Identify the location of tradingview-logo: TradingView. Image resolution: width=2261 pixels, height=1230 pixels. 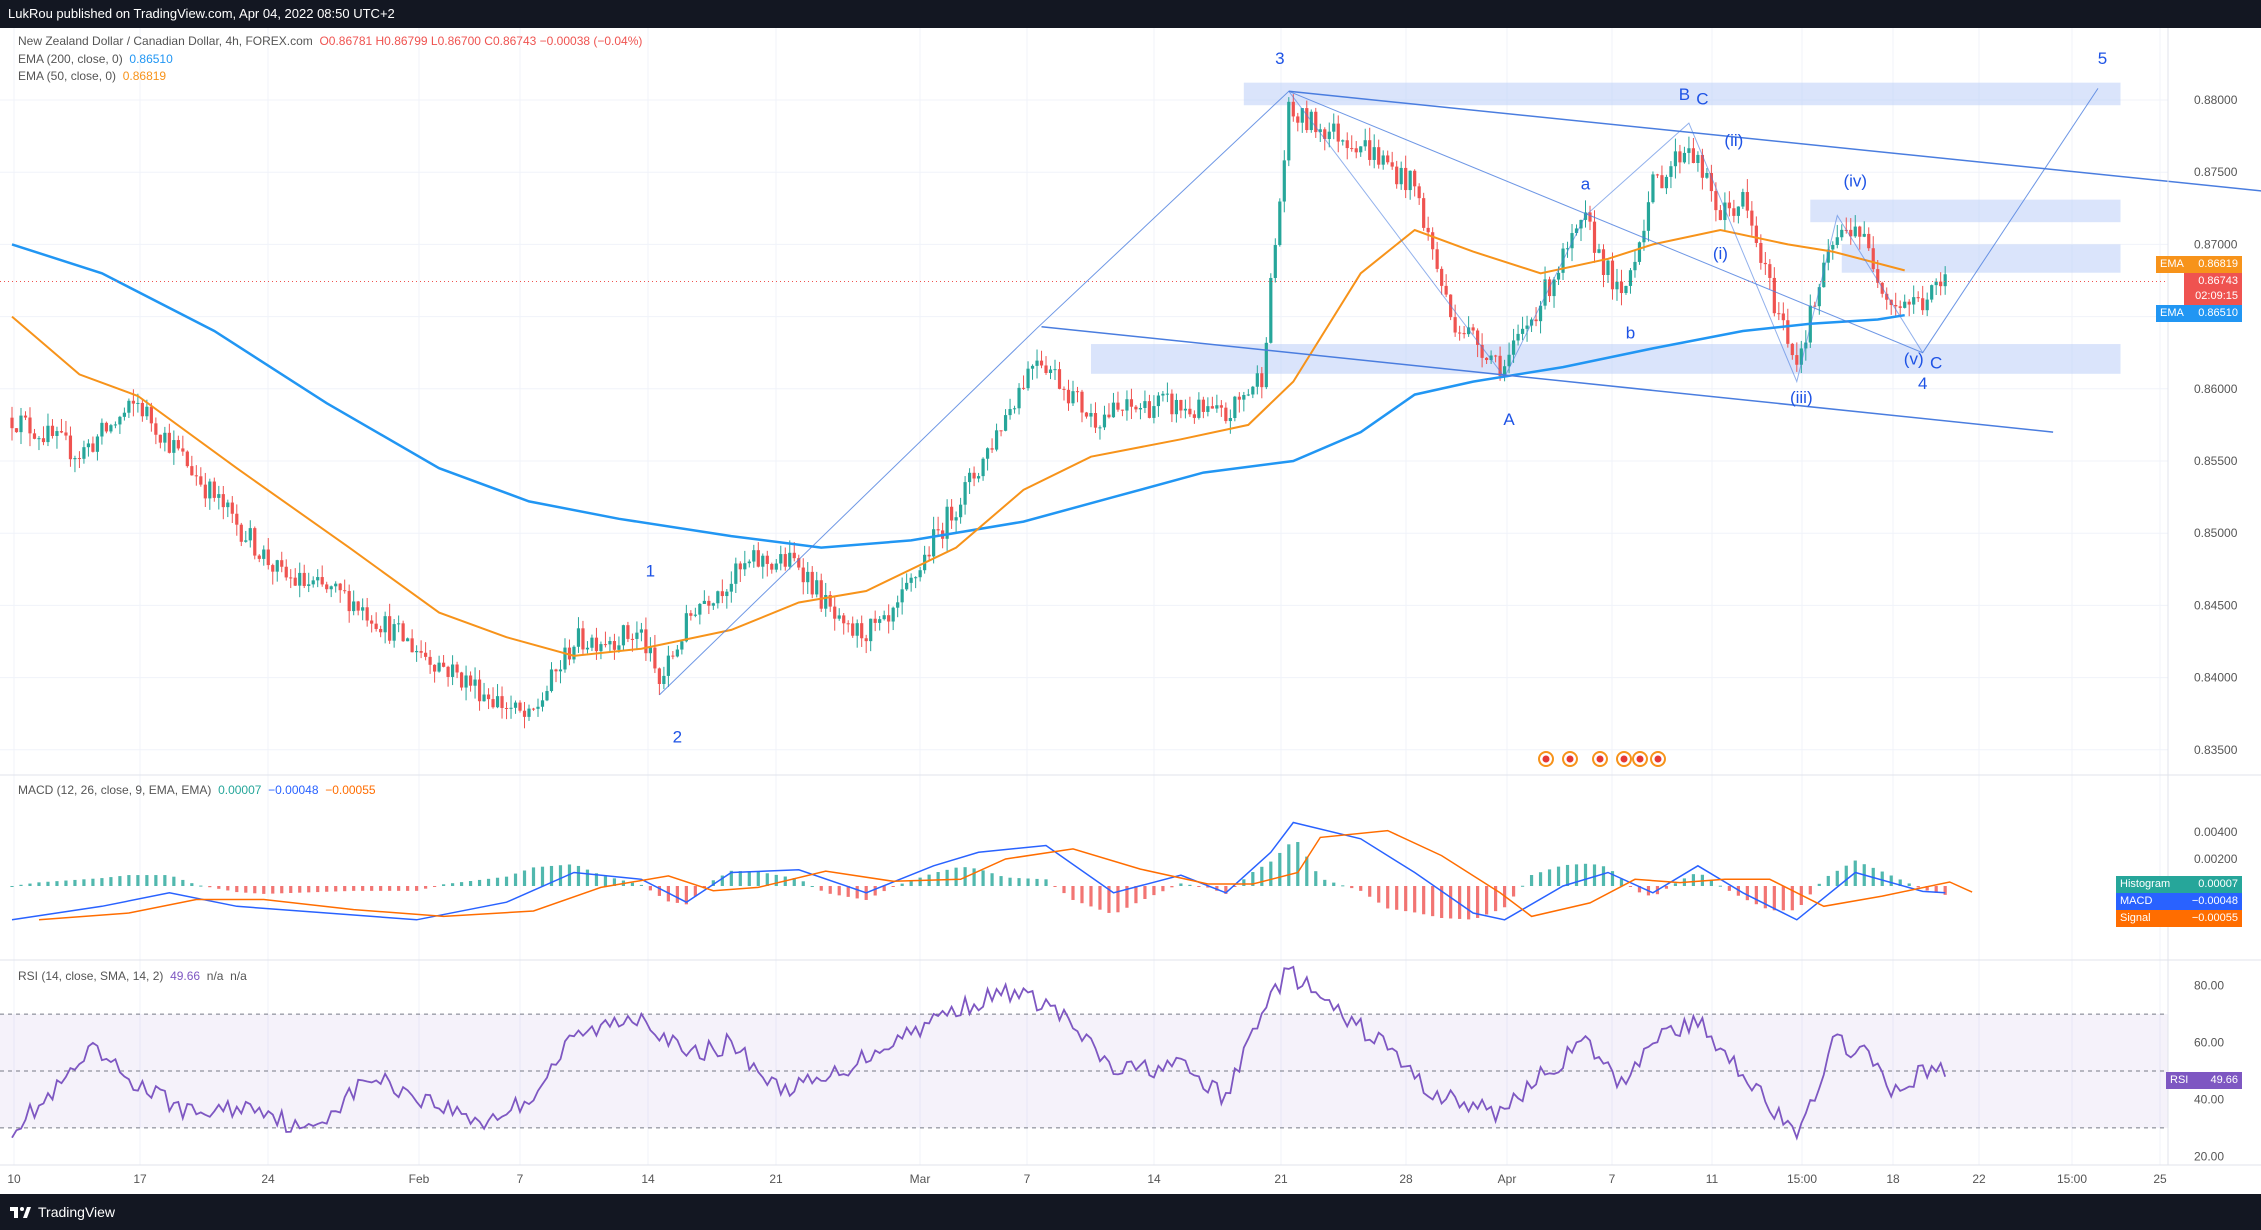
(62, 1212).